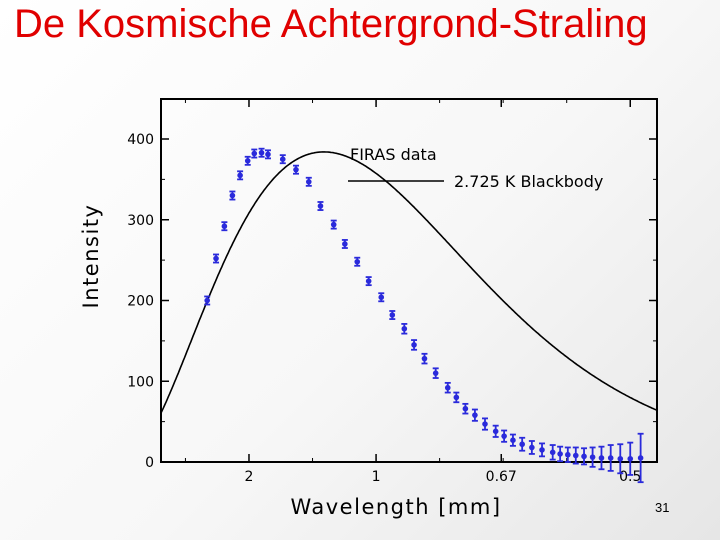 Image resolution: width=720 pixels, height=540 pixels. Describe the element at coordinates (395, 507) in the screenshot. I see `x-axis-label: Wavelength [mm]` at that location.